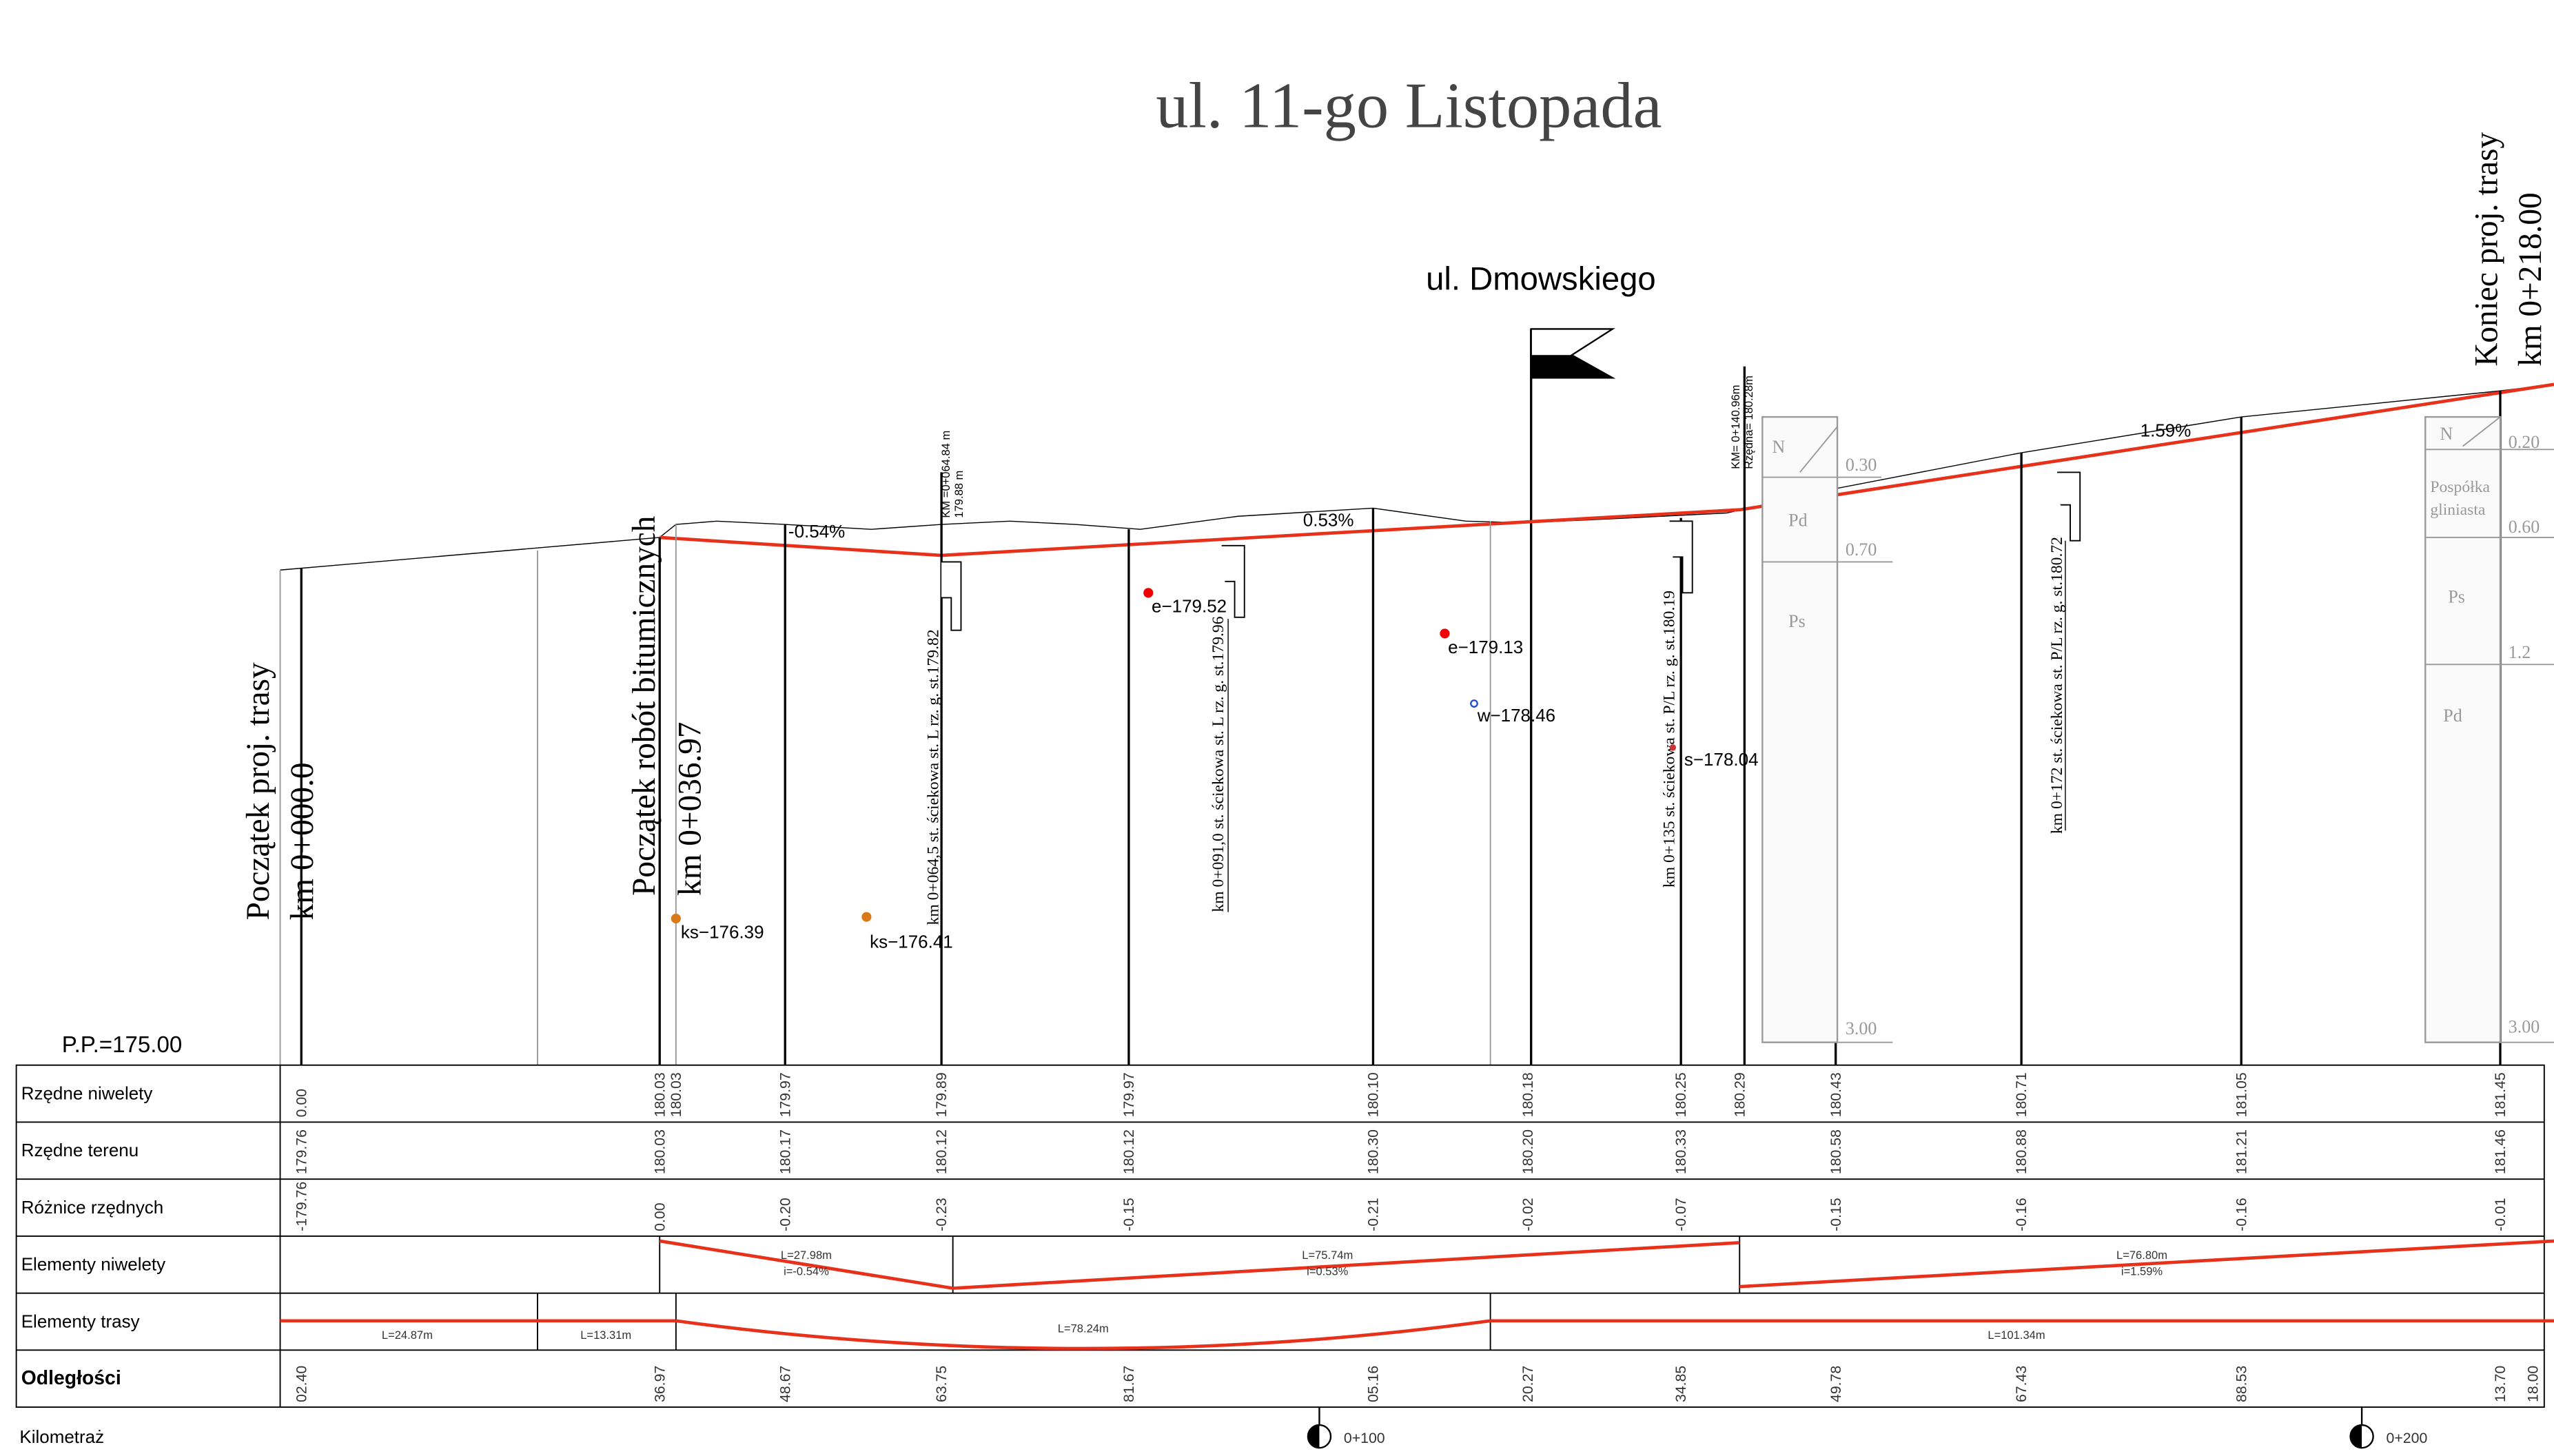  What do you see at coordinates (644, 705) in the screenshot?
I see `bitum-label: Początek robót bitumicznych` at bounding box center [644, 705].